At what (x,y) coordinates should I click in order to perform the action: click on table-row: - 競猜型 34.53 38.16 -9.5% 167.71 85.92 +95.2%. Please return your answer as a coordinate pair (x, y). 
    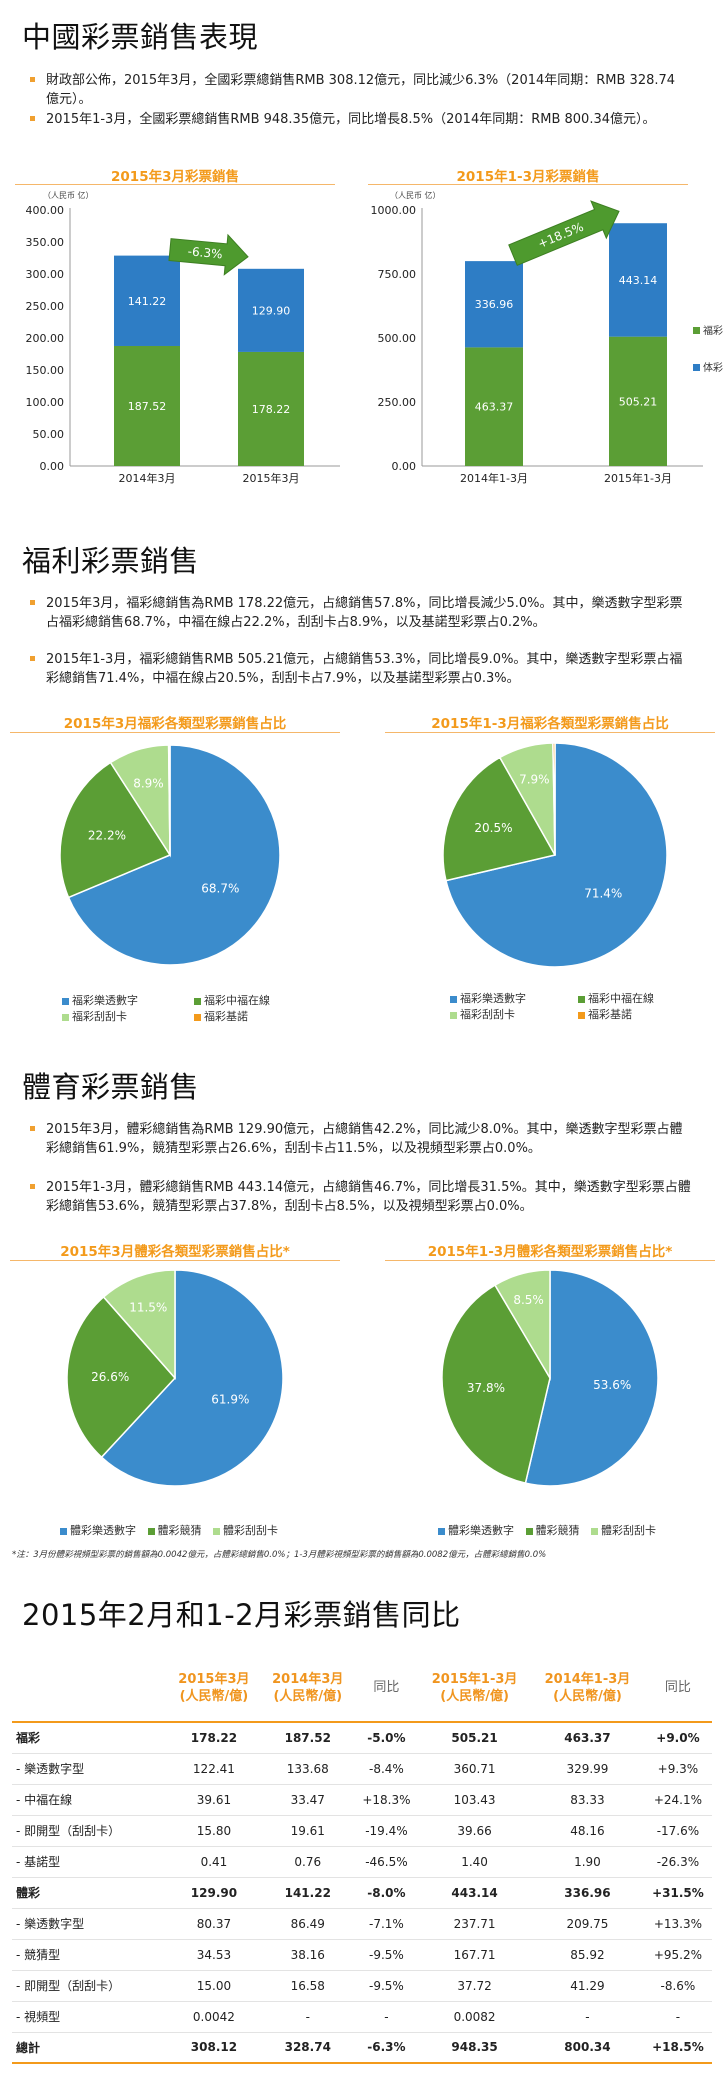
    Looking at the image, I should click on (362, 1955).